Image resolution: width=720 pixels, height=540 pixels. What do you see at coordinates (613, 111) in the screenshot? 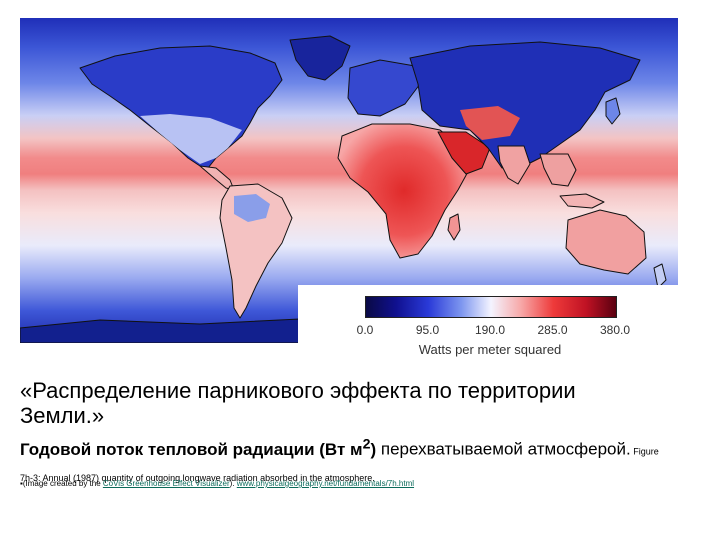
I see `japan` at bounding box center [613, 111].